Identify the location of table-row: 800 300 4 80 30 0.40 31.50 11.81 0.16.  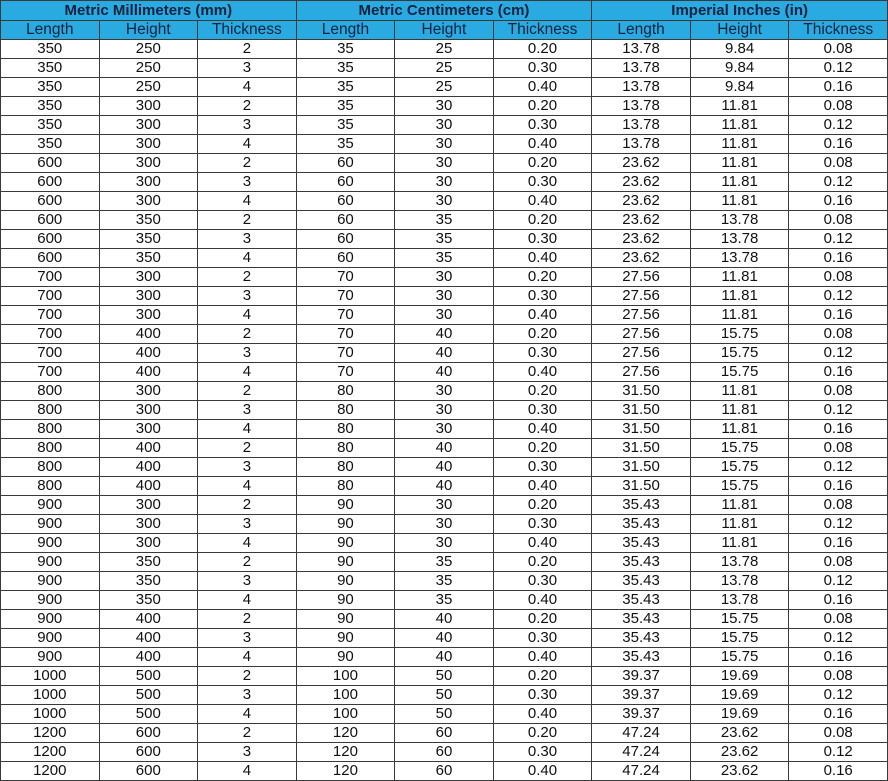
(444, 429).